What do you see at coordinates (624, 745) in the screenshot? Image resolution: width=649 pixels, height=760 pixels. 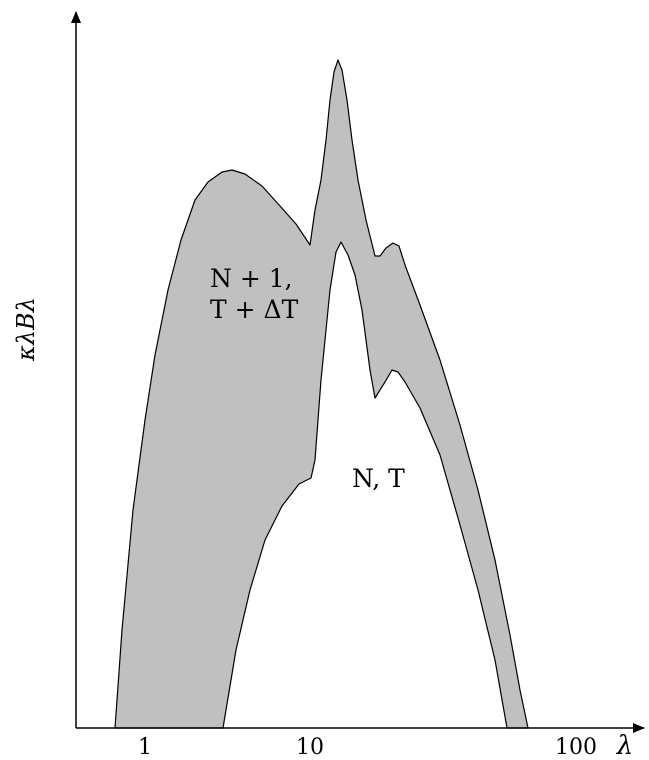 I see `x-axis-symbol: λ` at bounding box center [624, 745].